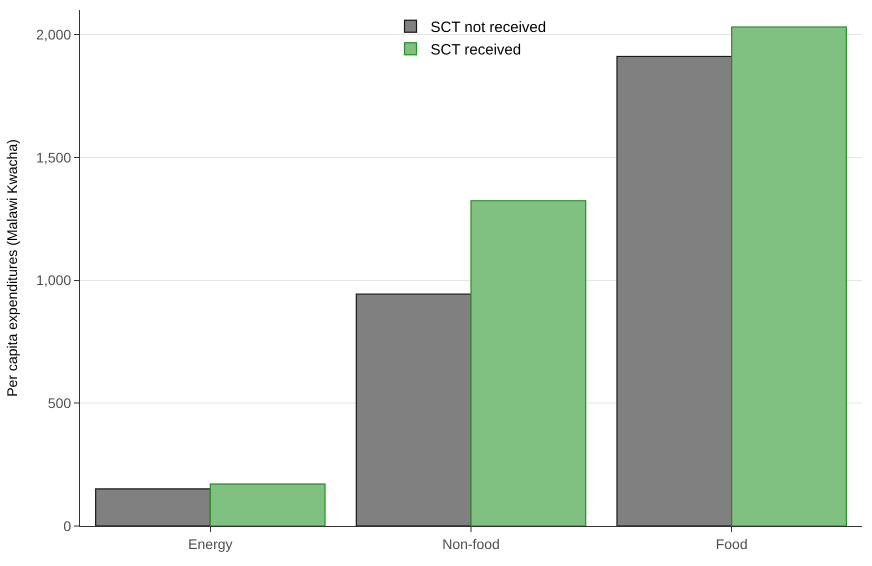 This screenshot has width=872, height=566. Describe the element at coordinates (54, 34) in the screenshot. I see `y-tick-label: 2,000` at that location.